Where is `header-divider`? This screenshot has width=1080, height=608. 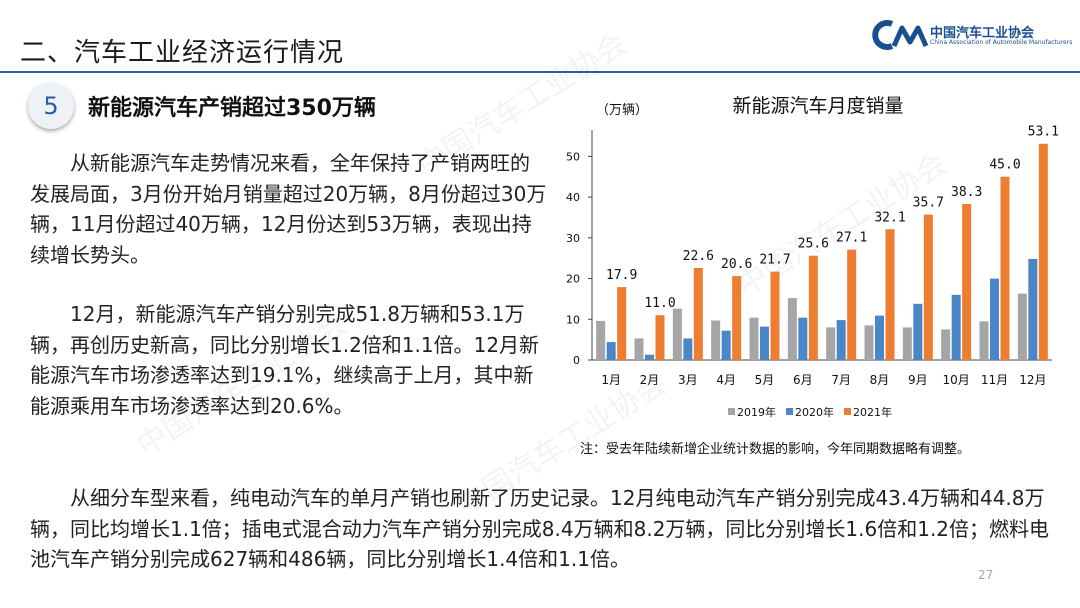 header-divider is located at coordinates (540, 72).